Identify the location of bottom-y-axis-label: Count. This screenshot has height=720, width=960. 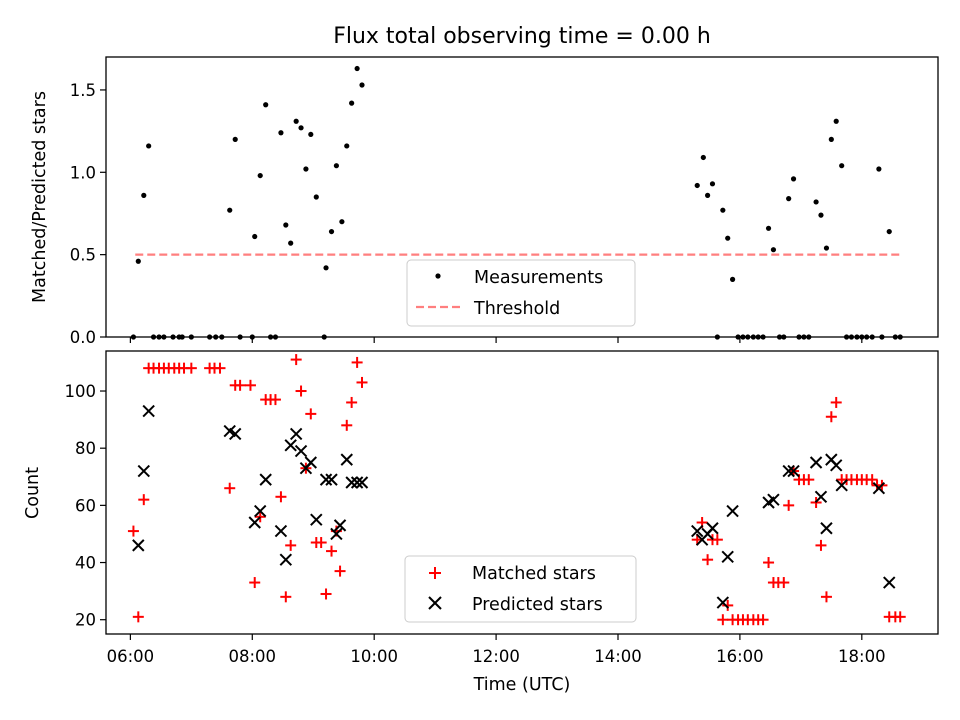
(33, 493).